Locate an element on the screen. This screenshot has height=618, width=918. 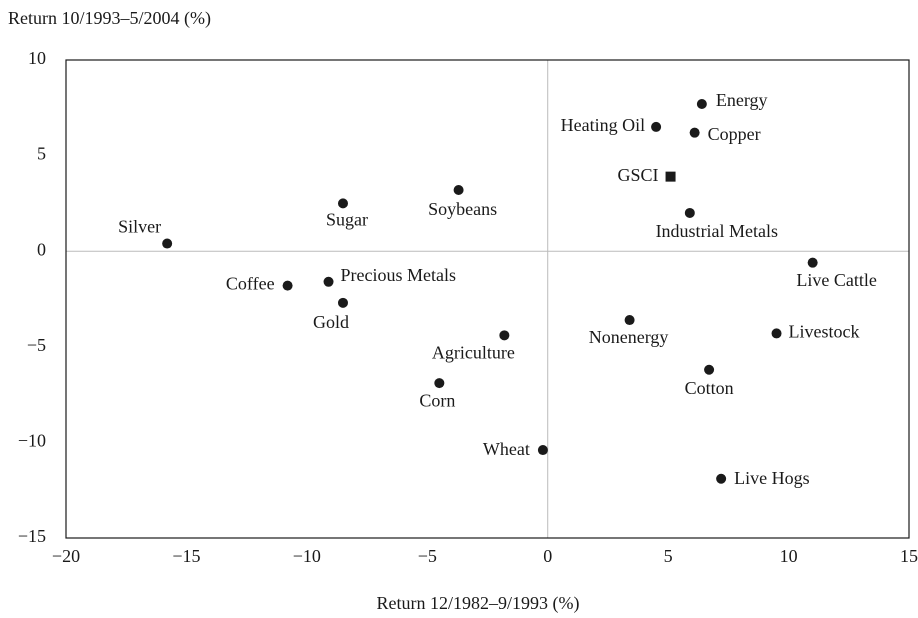
x-tick-label: 15 is located at coordinates (909, 556).